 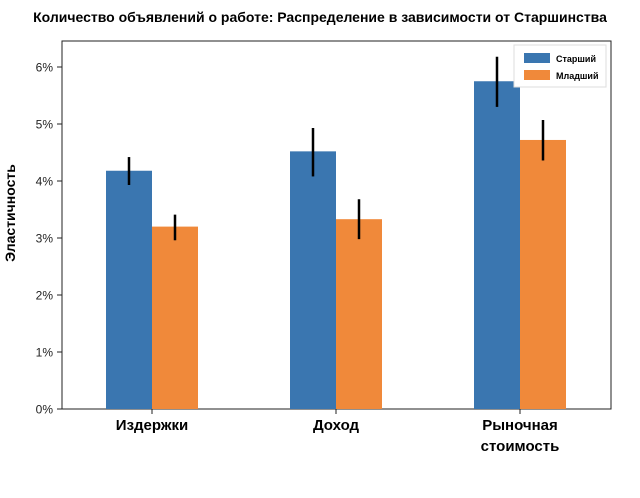 What do you see at coordinates (45, 353) in the screenshot?
I see `y-tick-label: 1%` at bounding box center [45, 353].